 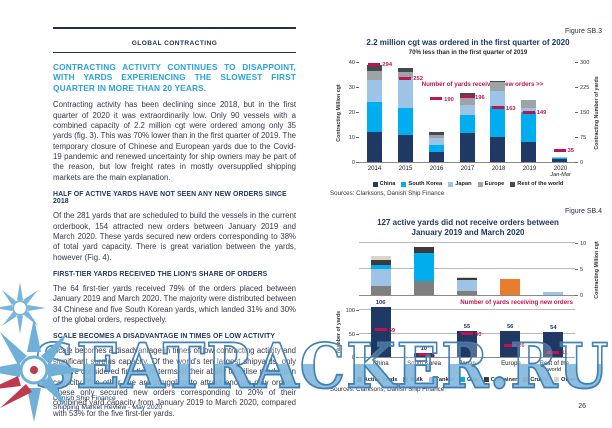 What do you see at coordinates (516, 303) in the screenshot?
I see `sb4-annotation: Number of yards receiving new orders` at bounding box center [516, 303].